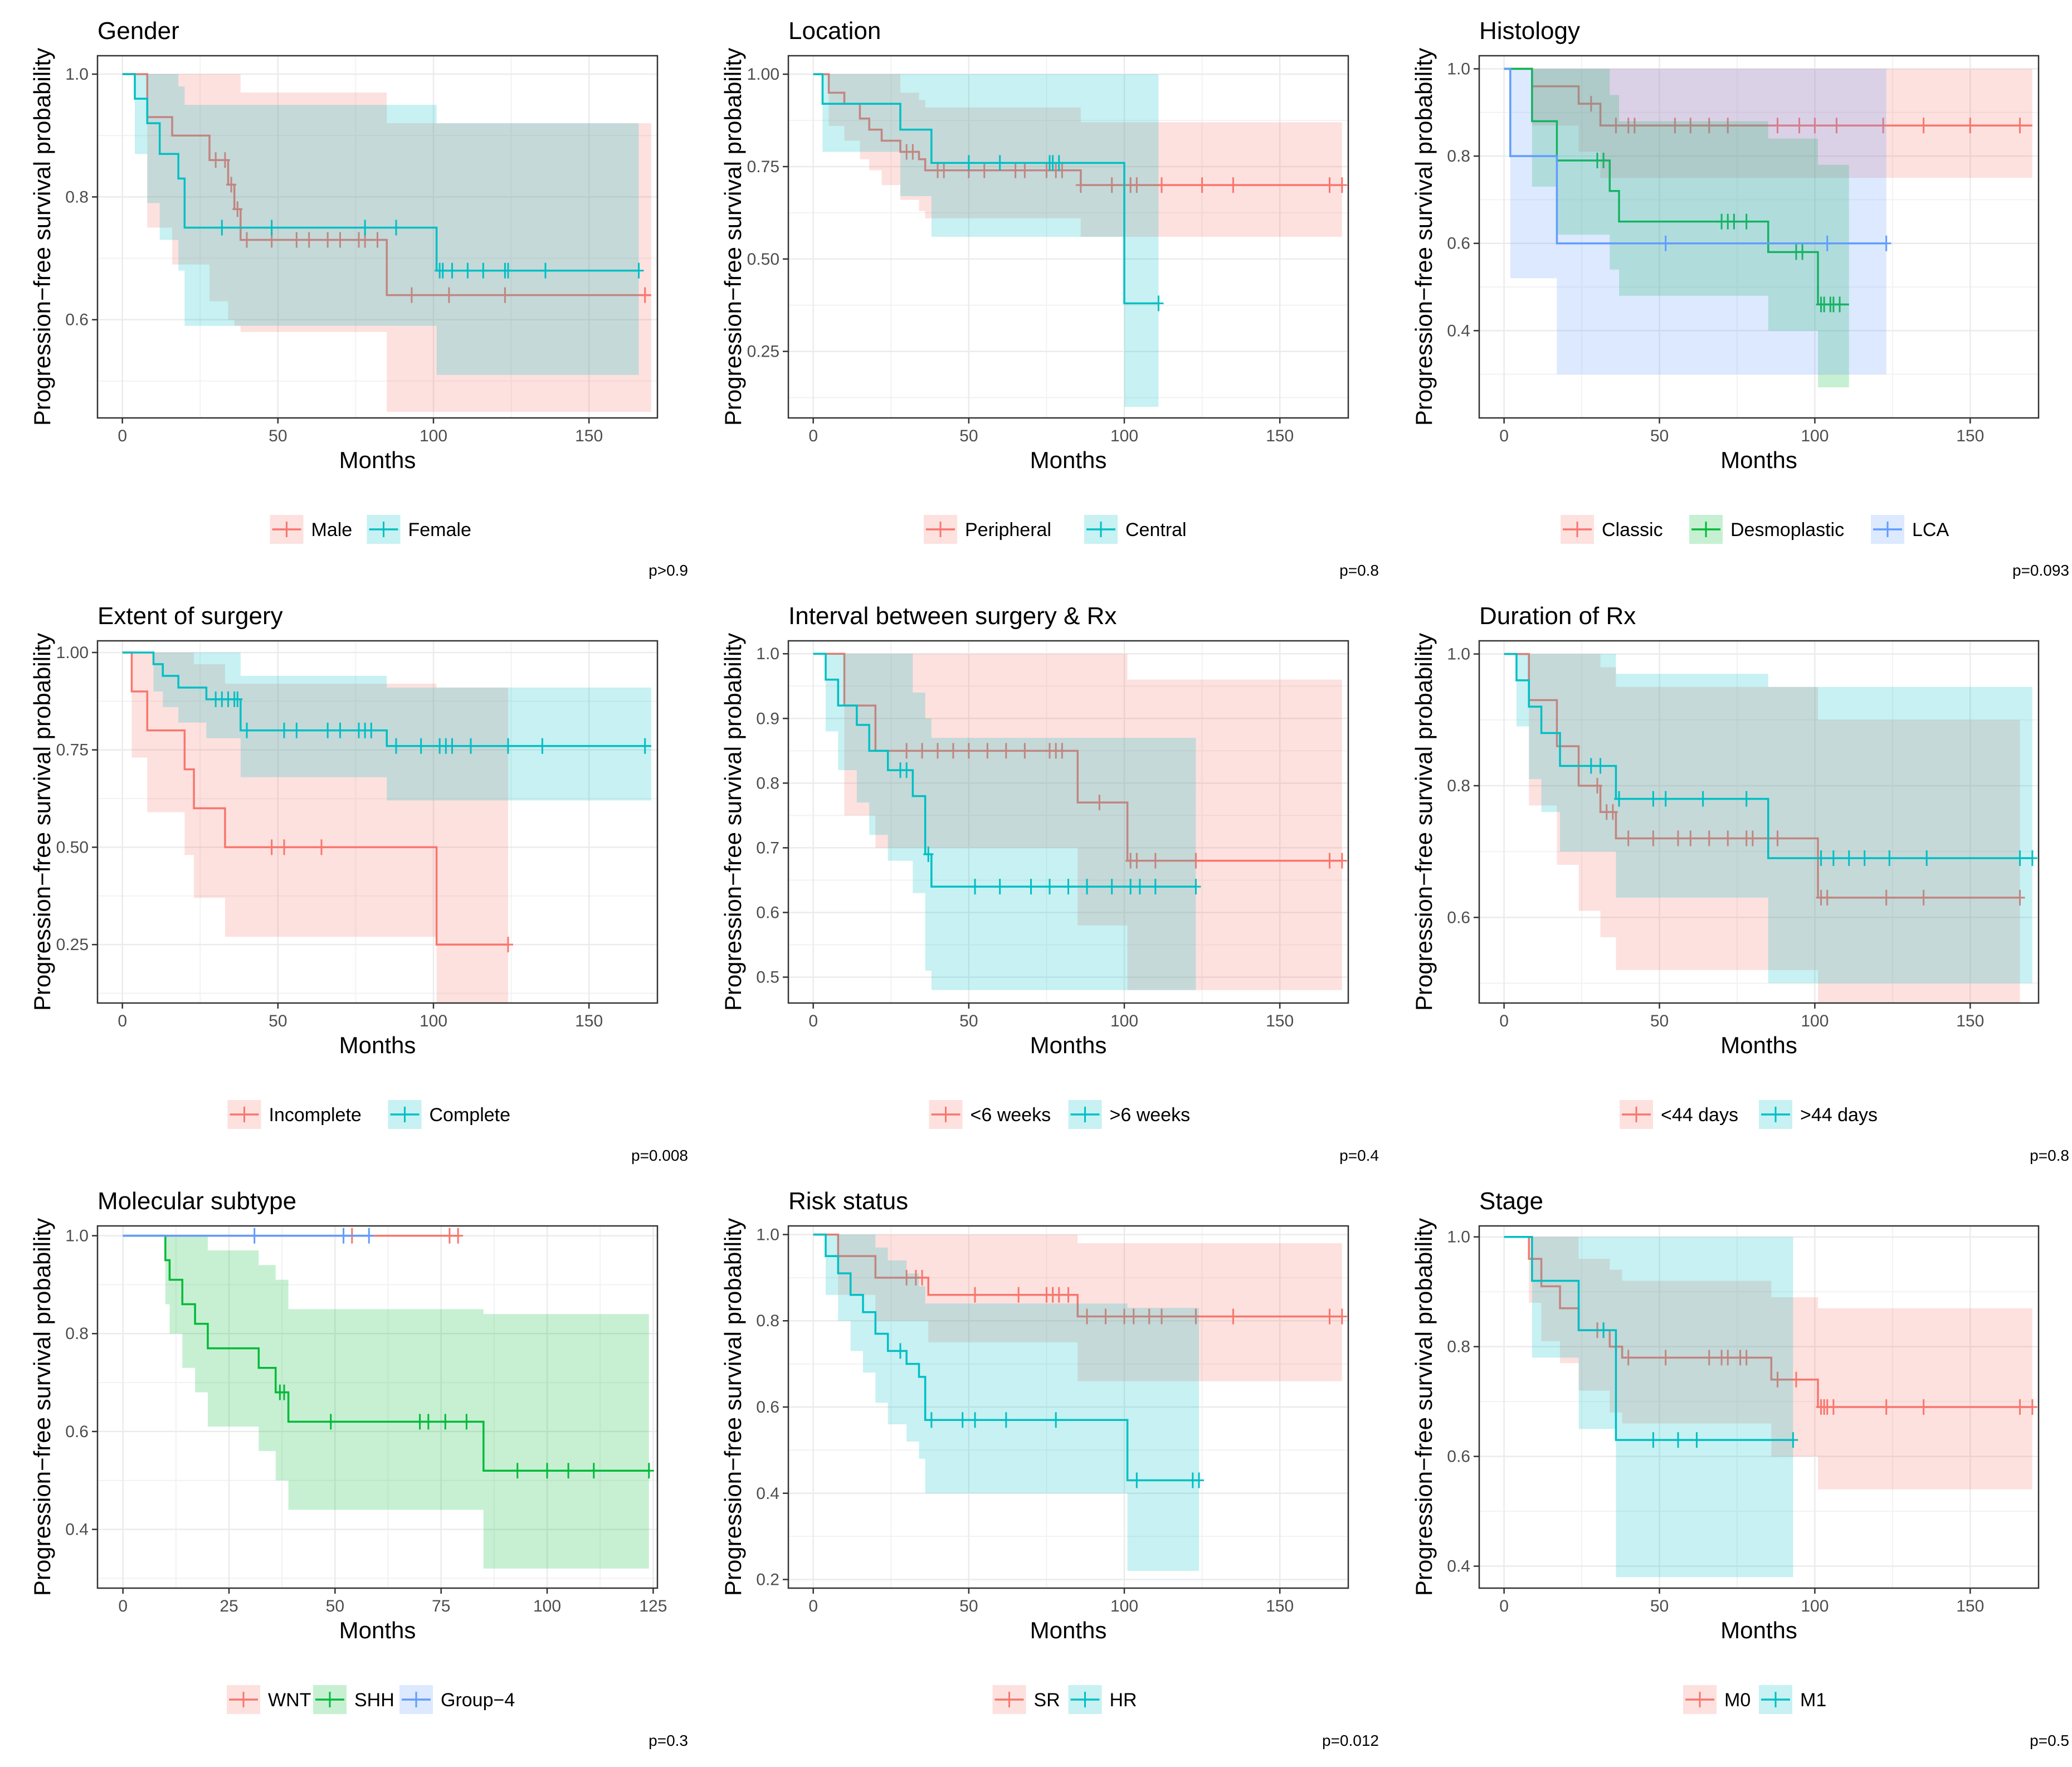  Describe the element at coordinates (1150, 1115) in the screenshot. I see `legend-label: >6 weeks` at that location.